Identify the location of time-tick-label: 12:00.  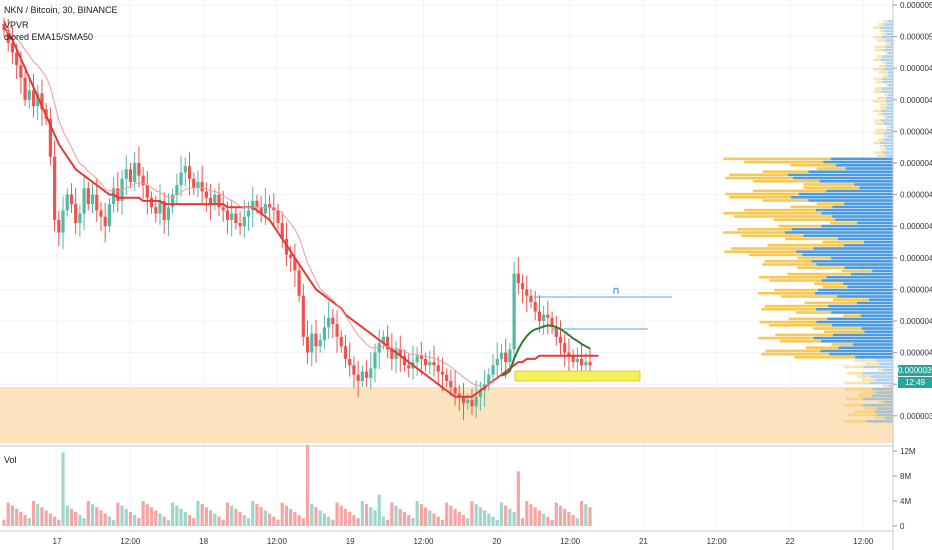
(130, 541).